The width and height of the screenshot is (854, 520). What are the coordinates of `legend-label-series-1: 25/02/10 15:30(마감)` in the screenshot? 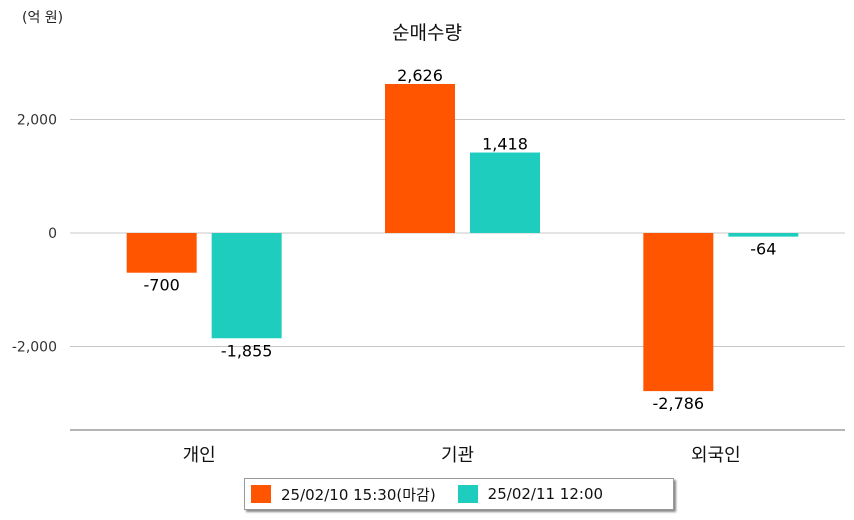 It's located at (358, 494).